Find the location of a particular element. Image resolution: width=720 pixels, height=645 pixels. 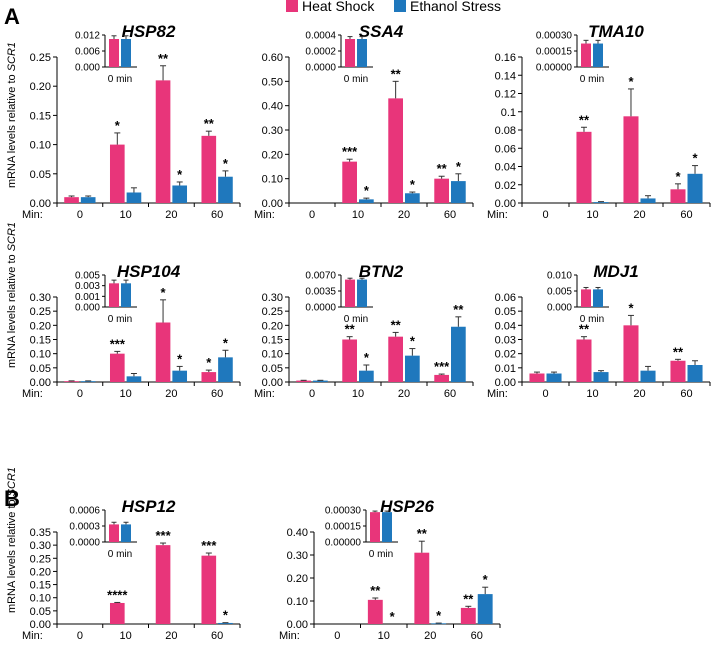

y-tick-label: 0.40 is located at coordinates (297, 533).